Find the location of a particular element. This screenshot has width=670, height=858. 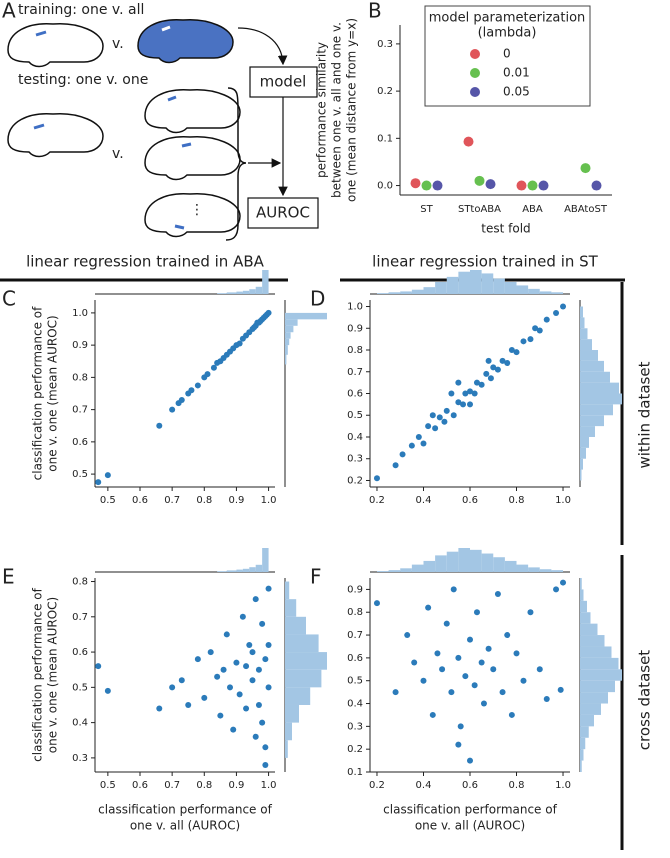

x-tick-label: ST is located at coordinates (426, 209).